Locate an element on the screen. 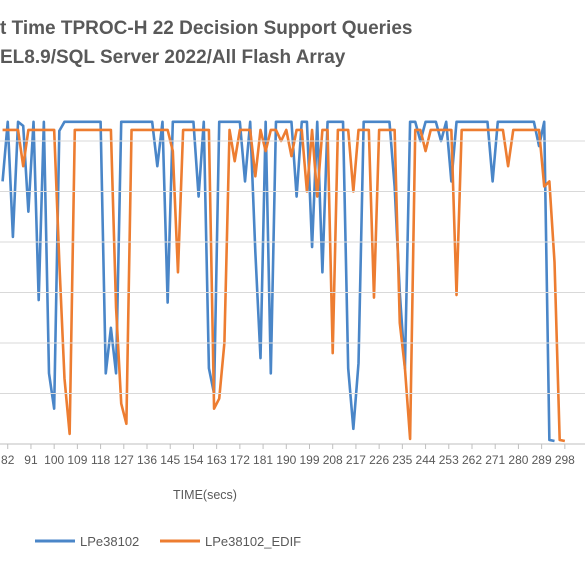  x-tick-label: 118 is located at coordinates (100, 460).